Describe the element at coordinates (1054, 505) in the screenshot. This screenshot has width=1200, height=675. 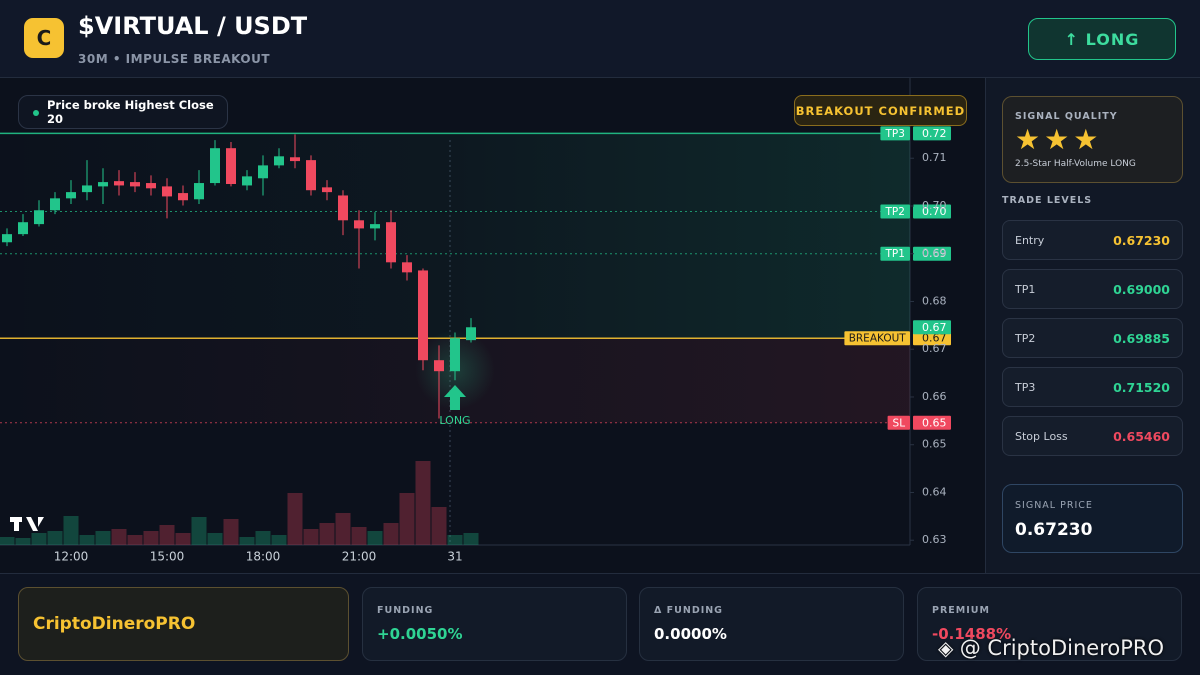
I see `signal-price-title: SIGNAL PRICE` at that location.